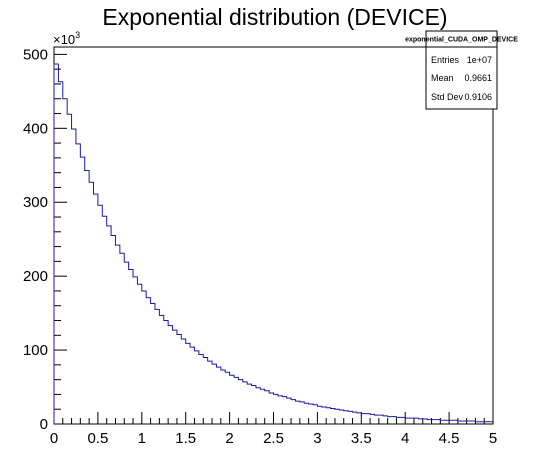 The width and height of the screenshot is (548, 474). What do you see at coordinates (35, 128) in the screenshot?
I see `y-tick-label: 400` at bounding box center [35, 128].